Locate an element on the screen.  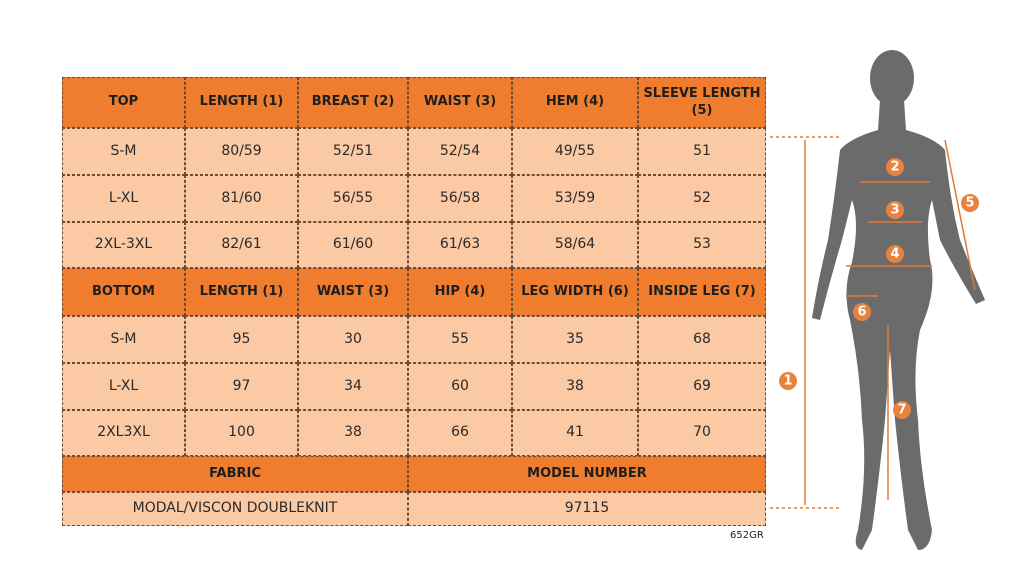
value-cell: 68 is located at coordinates (702, 339).